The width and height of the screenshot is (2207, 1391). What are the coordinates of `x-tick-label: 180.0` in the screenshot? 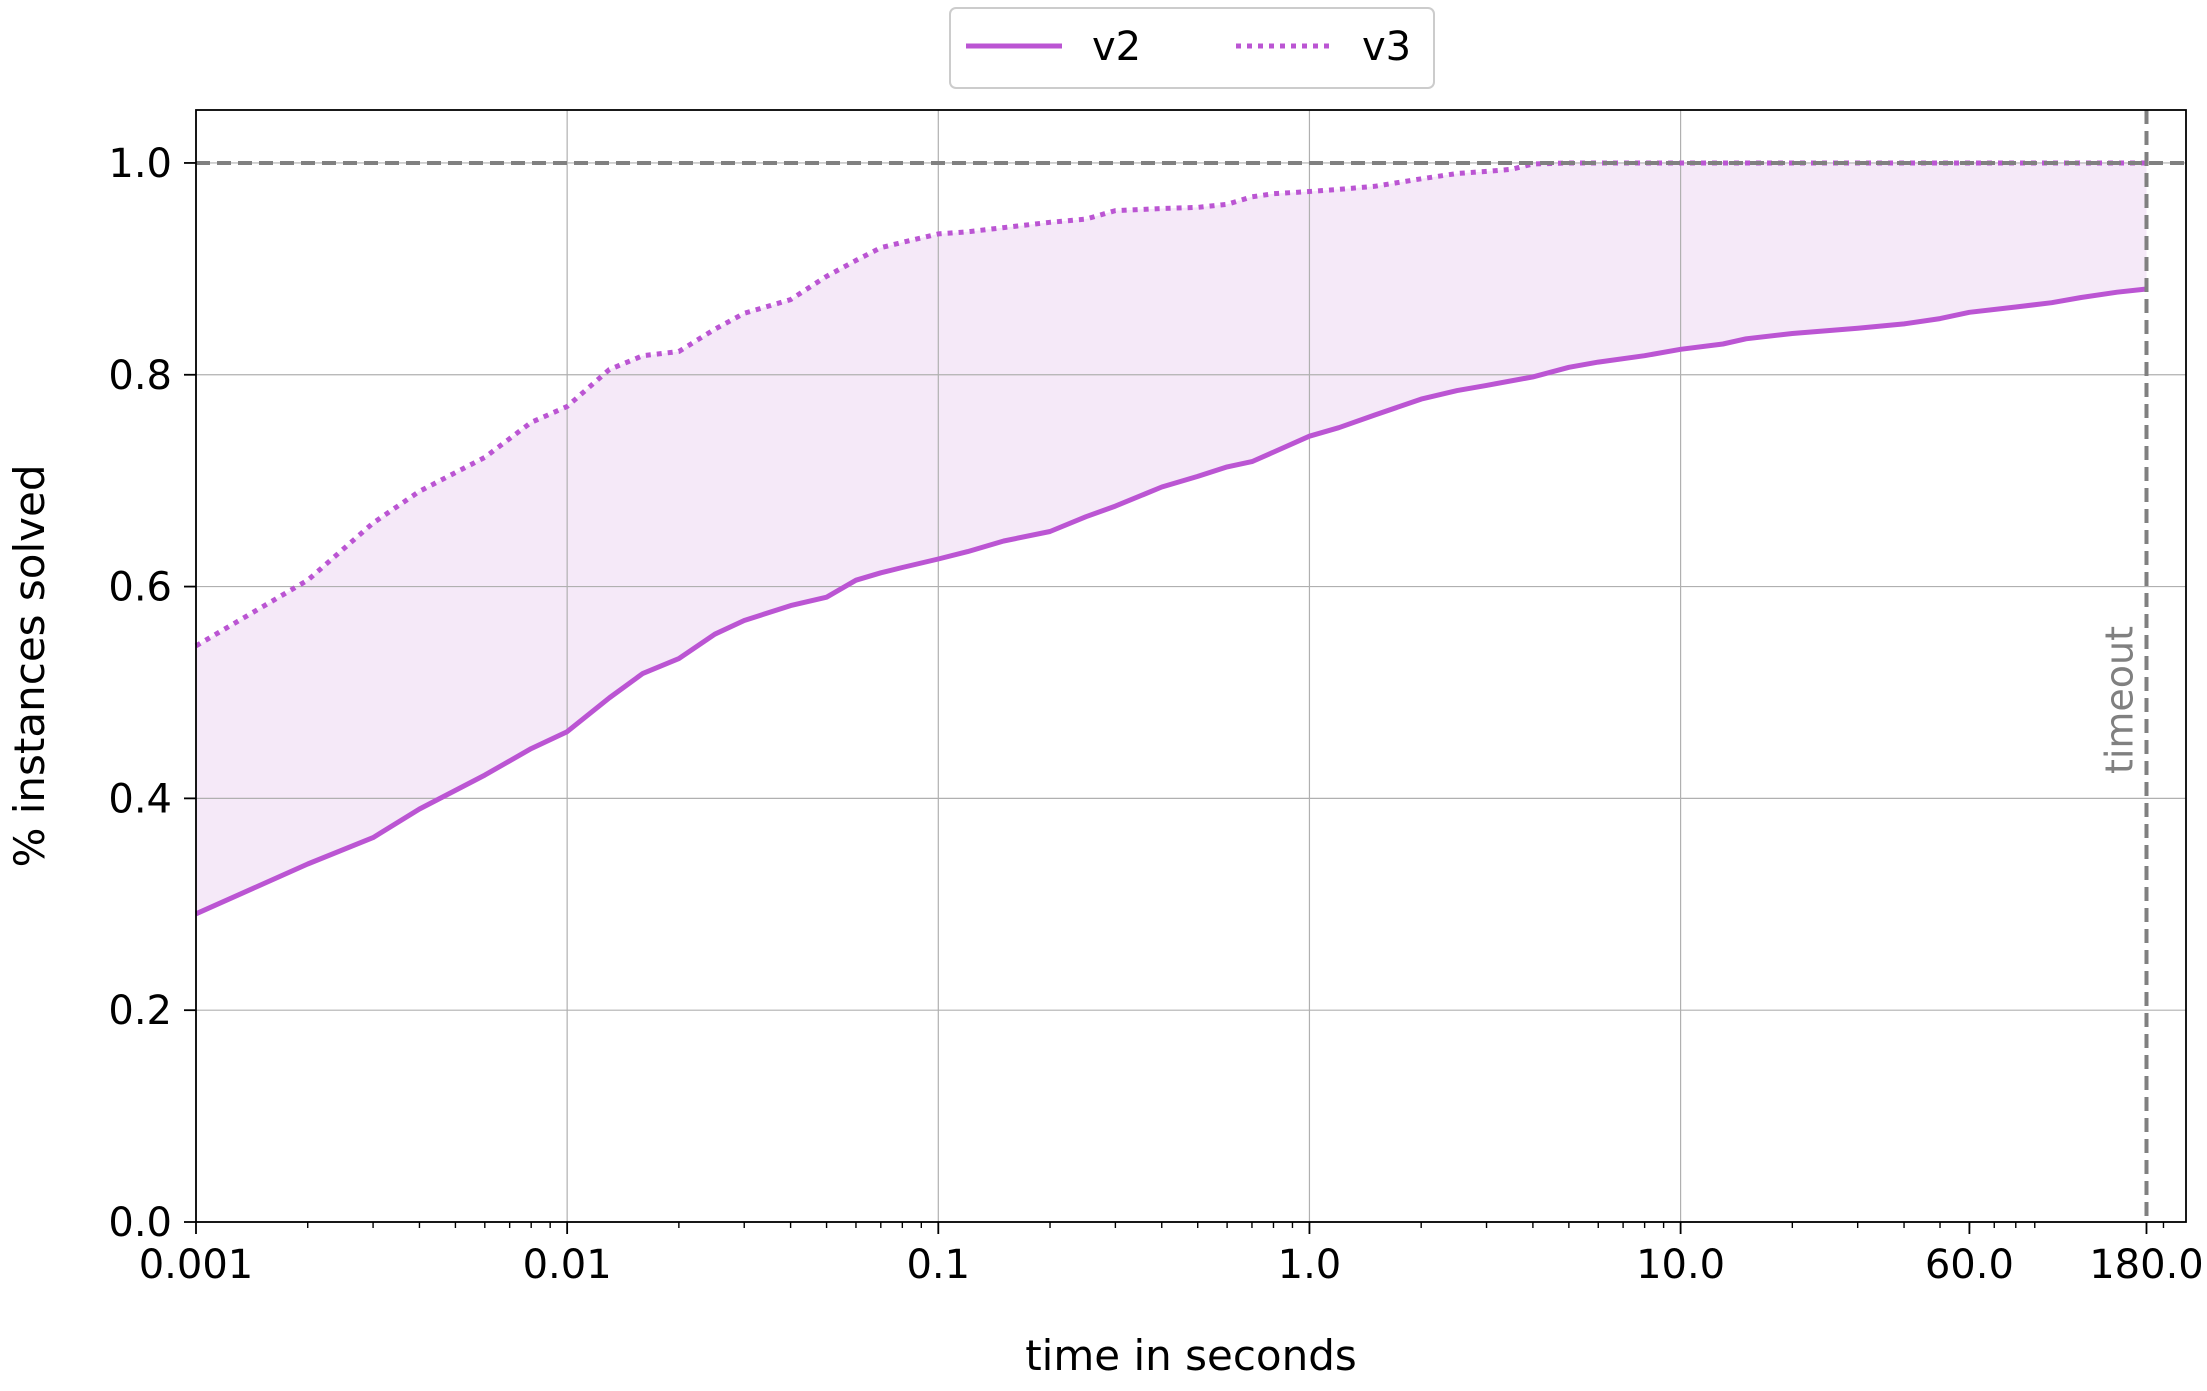 It's located at (2146, 1265).